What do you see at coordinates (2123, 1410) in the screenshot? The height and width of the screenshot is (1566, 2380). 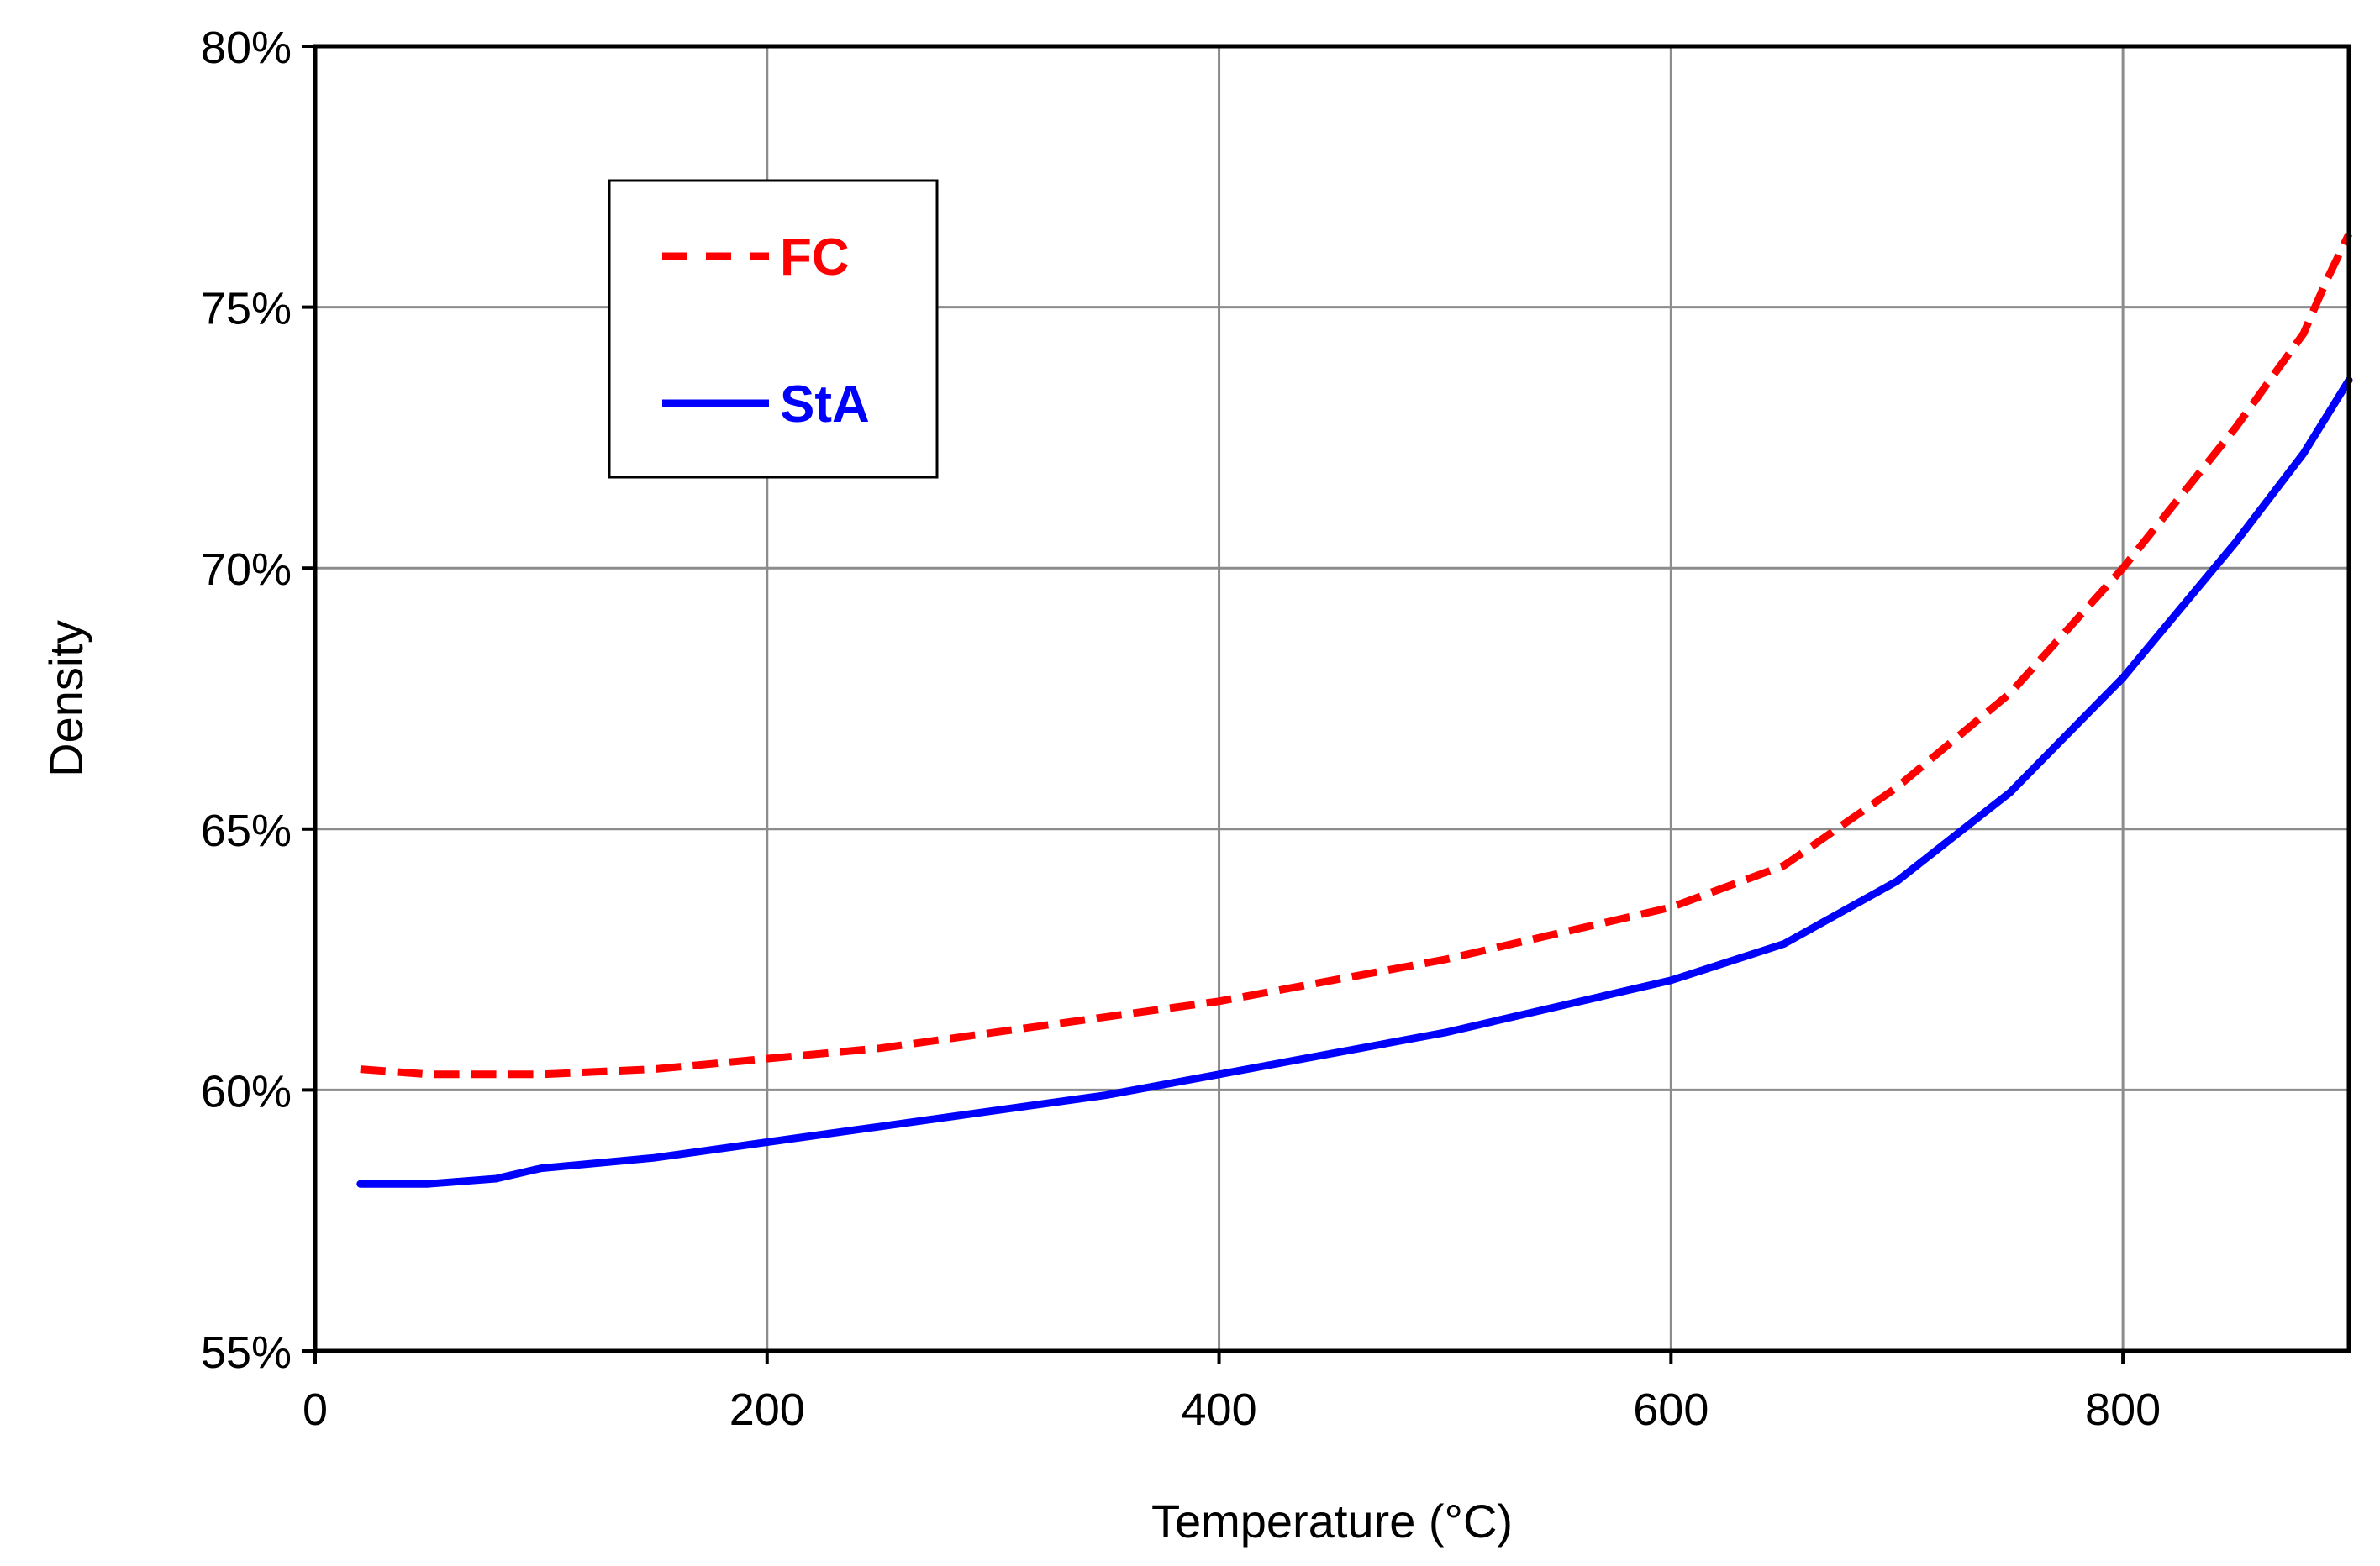 I see `x-tick-label-4: 800` at bounding box center [2123, 1410].